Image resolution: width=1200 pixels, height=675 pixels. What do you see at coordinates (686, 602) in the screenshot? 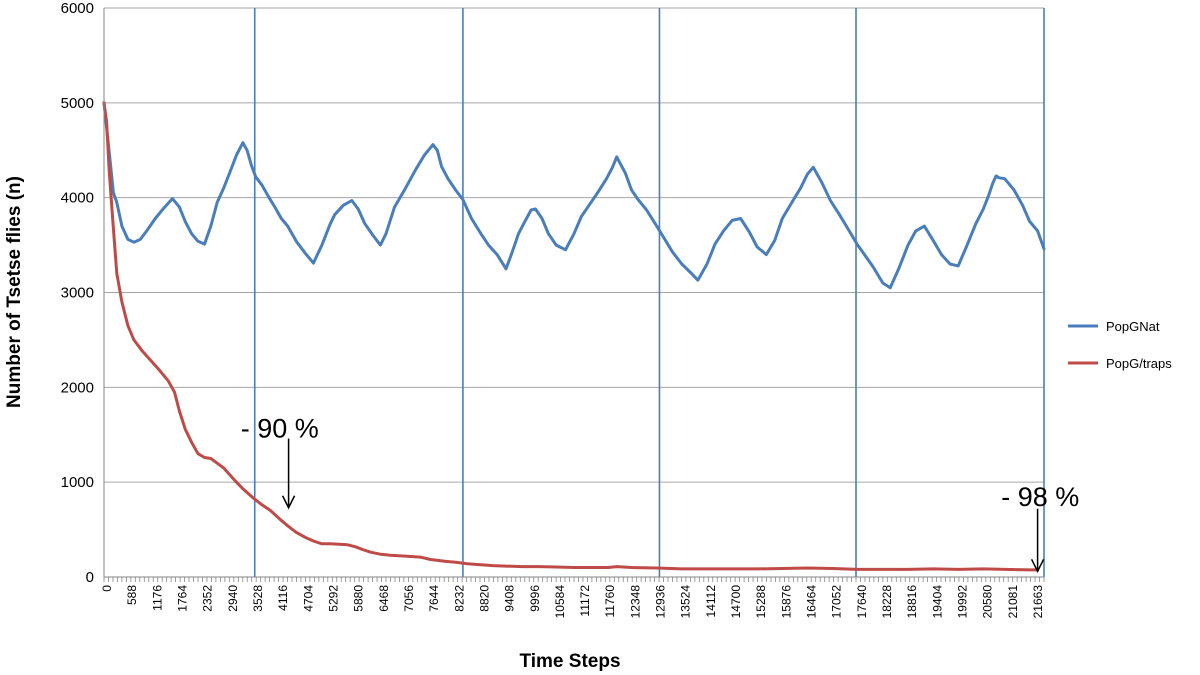
I see `x-tick-label: 13524` at bounding box center [686, 602].